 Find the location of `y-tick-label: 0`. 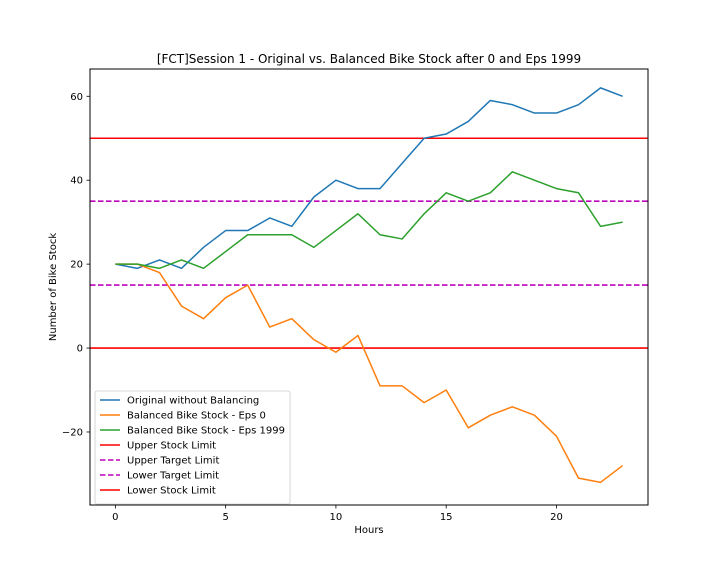

y-tick-label: 0 is located at coordinates (80, 349).